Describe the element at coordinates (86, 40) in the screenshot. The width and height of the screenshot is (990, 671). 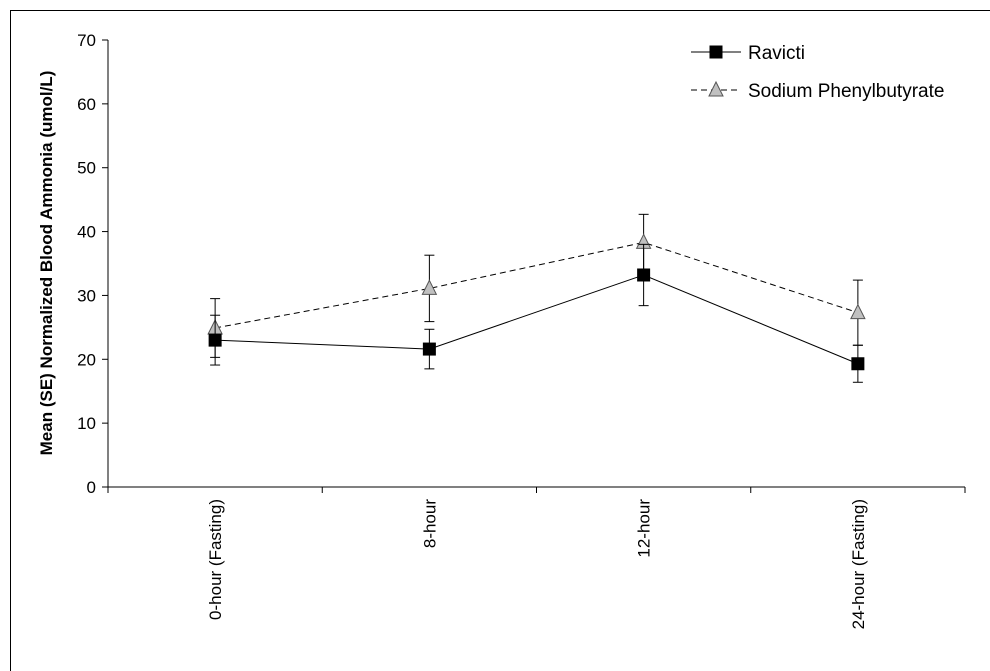
I see `y-tick-label: 70` at that location.